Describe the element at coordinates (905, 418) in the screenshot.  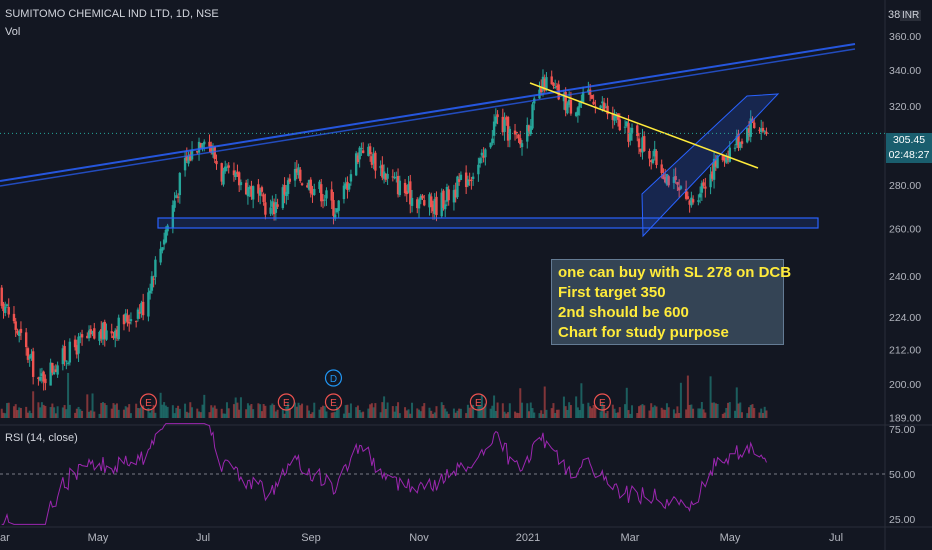
I see `price-tick-label: 189.00` at that location.